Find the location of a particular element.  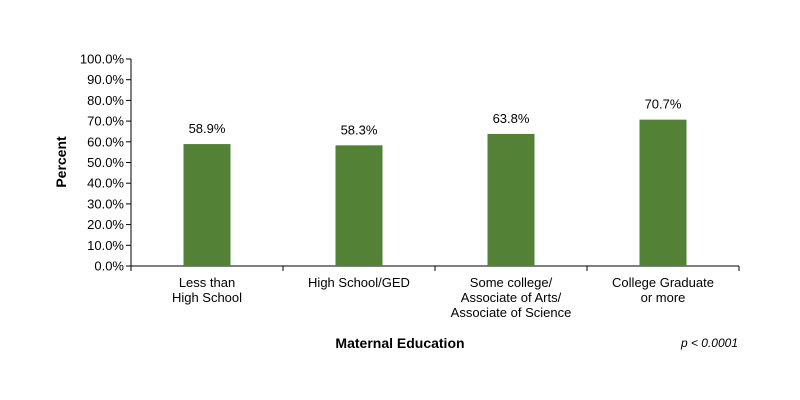

data-label: 58.3% is located at coordinates (359, 129).